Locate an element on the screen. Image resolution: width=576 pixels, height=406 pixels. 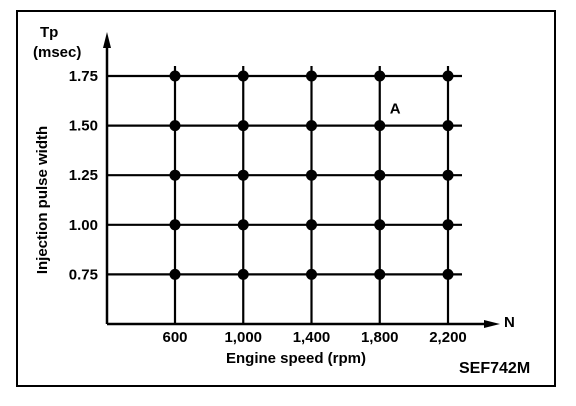
y-tick-labels: 1.75 1.50 1.25 1.00 0.75 is located at coordinates (83, 175).